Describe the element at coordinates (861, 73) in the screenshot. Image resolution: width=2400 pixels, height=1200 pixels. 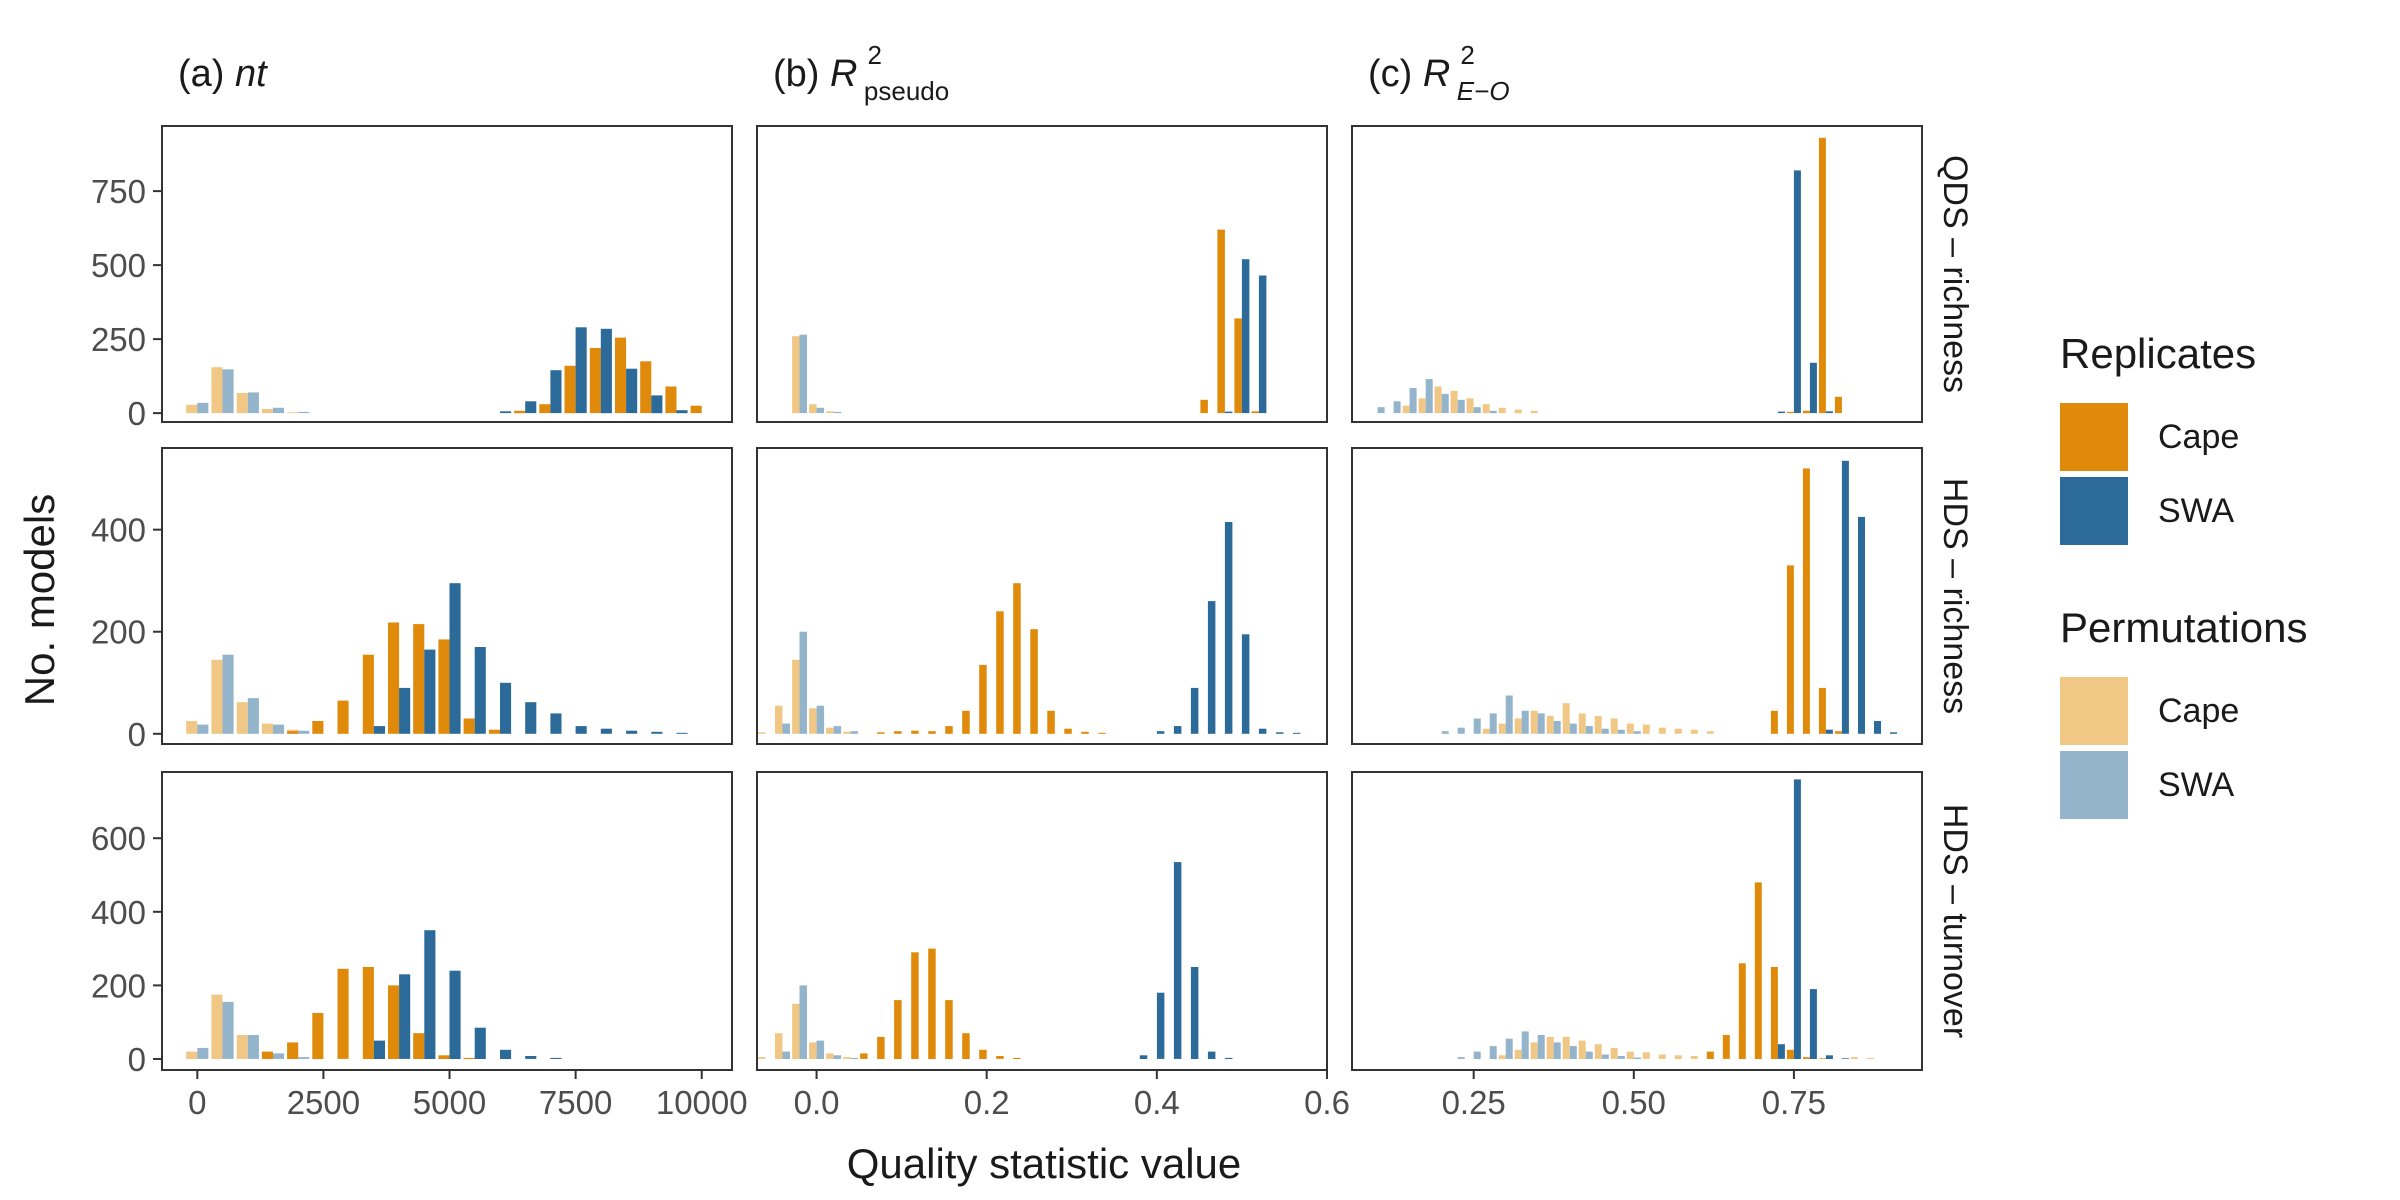
I see `column-title-1: (b) R 2 pseudo` at that location.